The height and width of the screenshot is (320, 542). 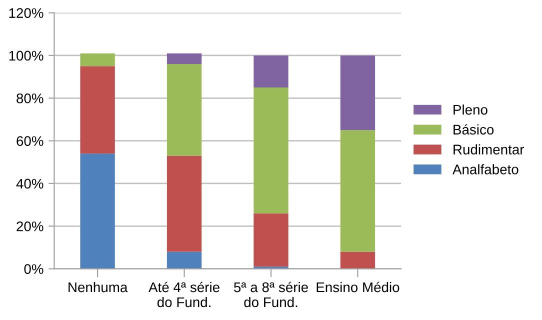 What do you see at coordinates (26, 55) in the screenshot?
I see `y-tick-label: 100%` at bounding box center [26, 55].